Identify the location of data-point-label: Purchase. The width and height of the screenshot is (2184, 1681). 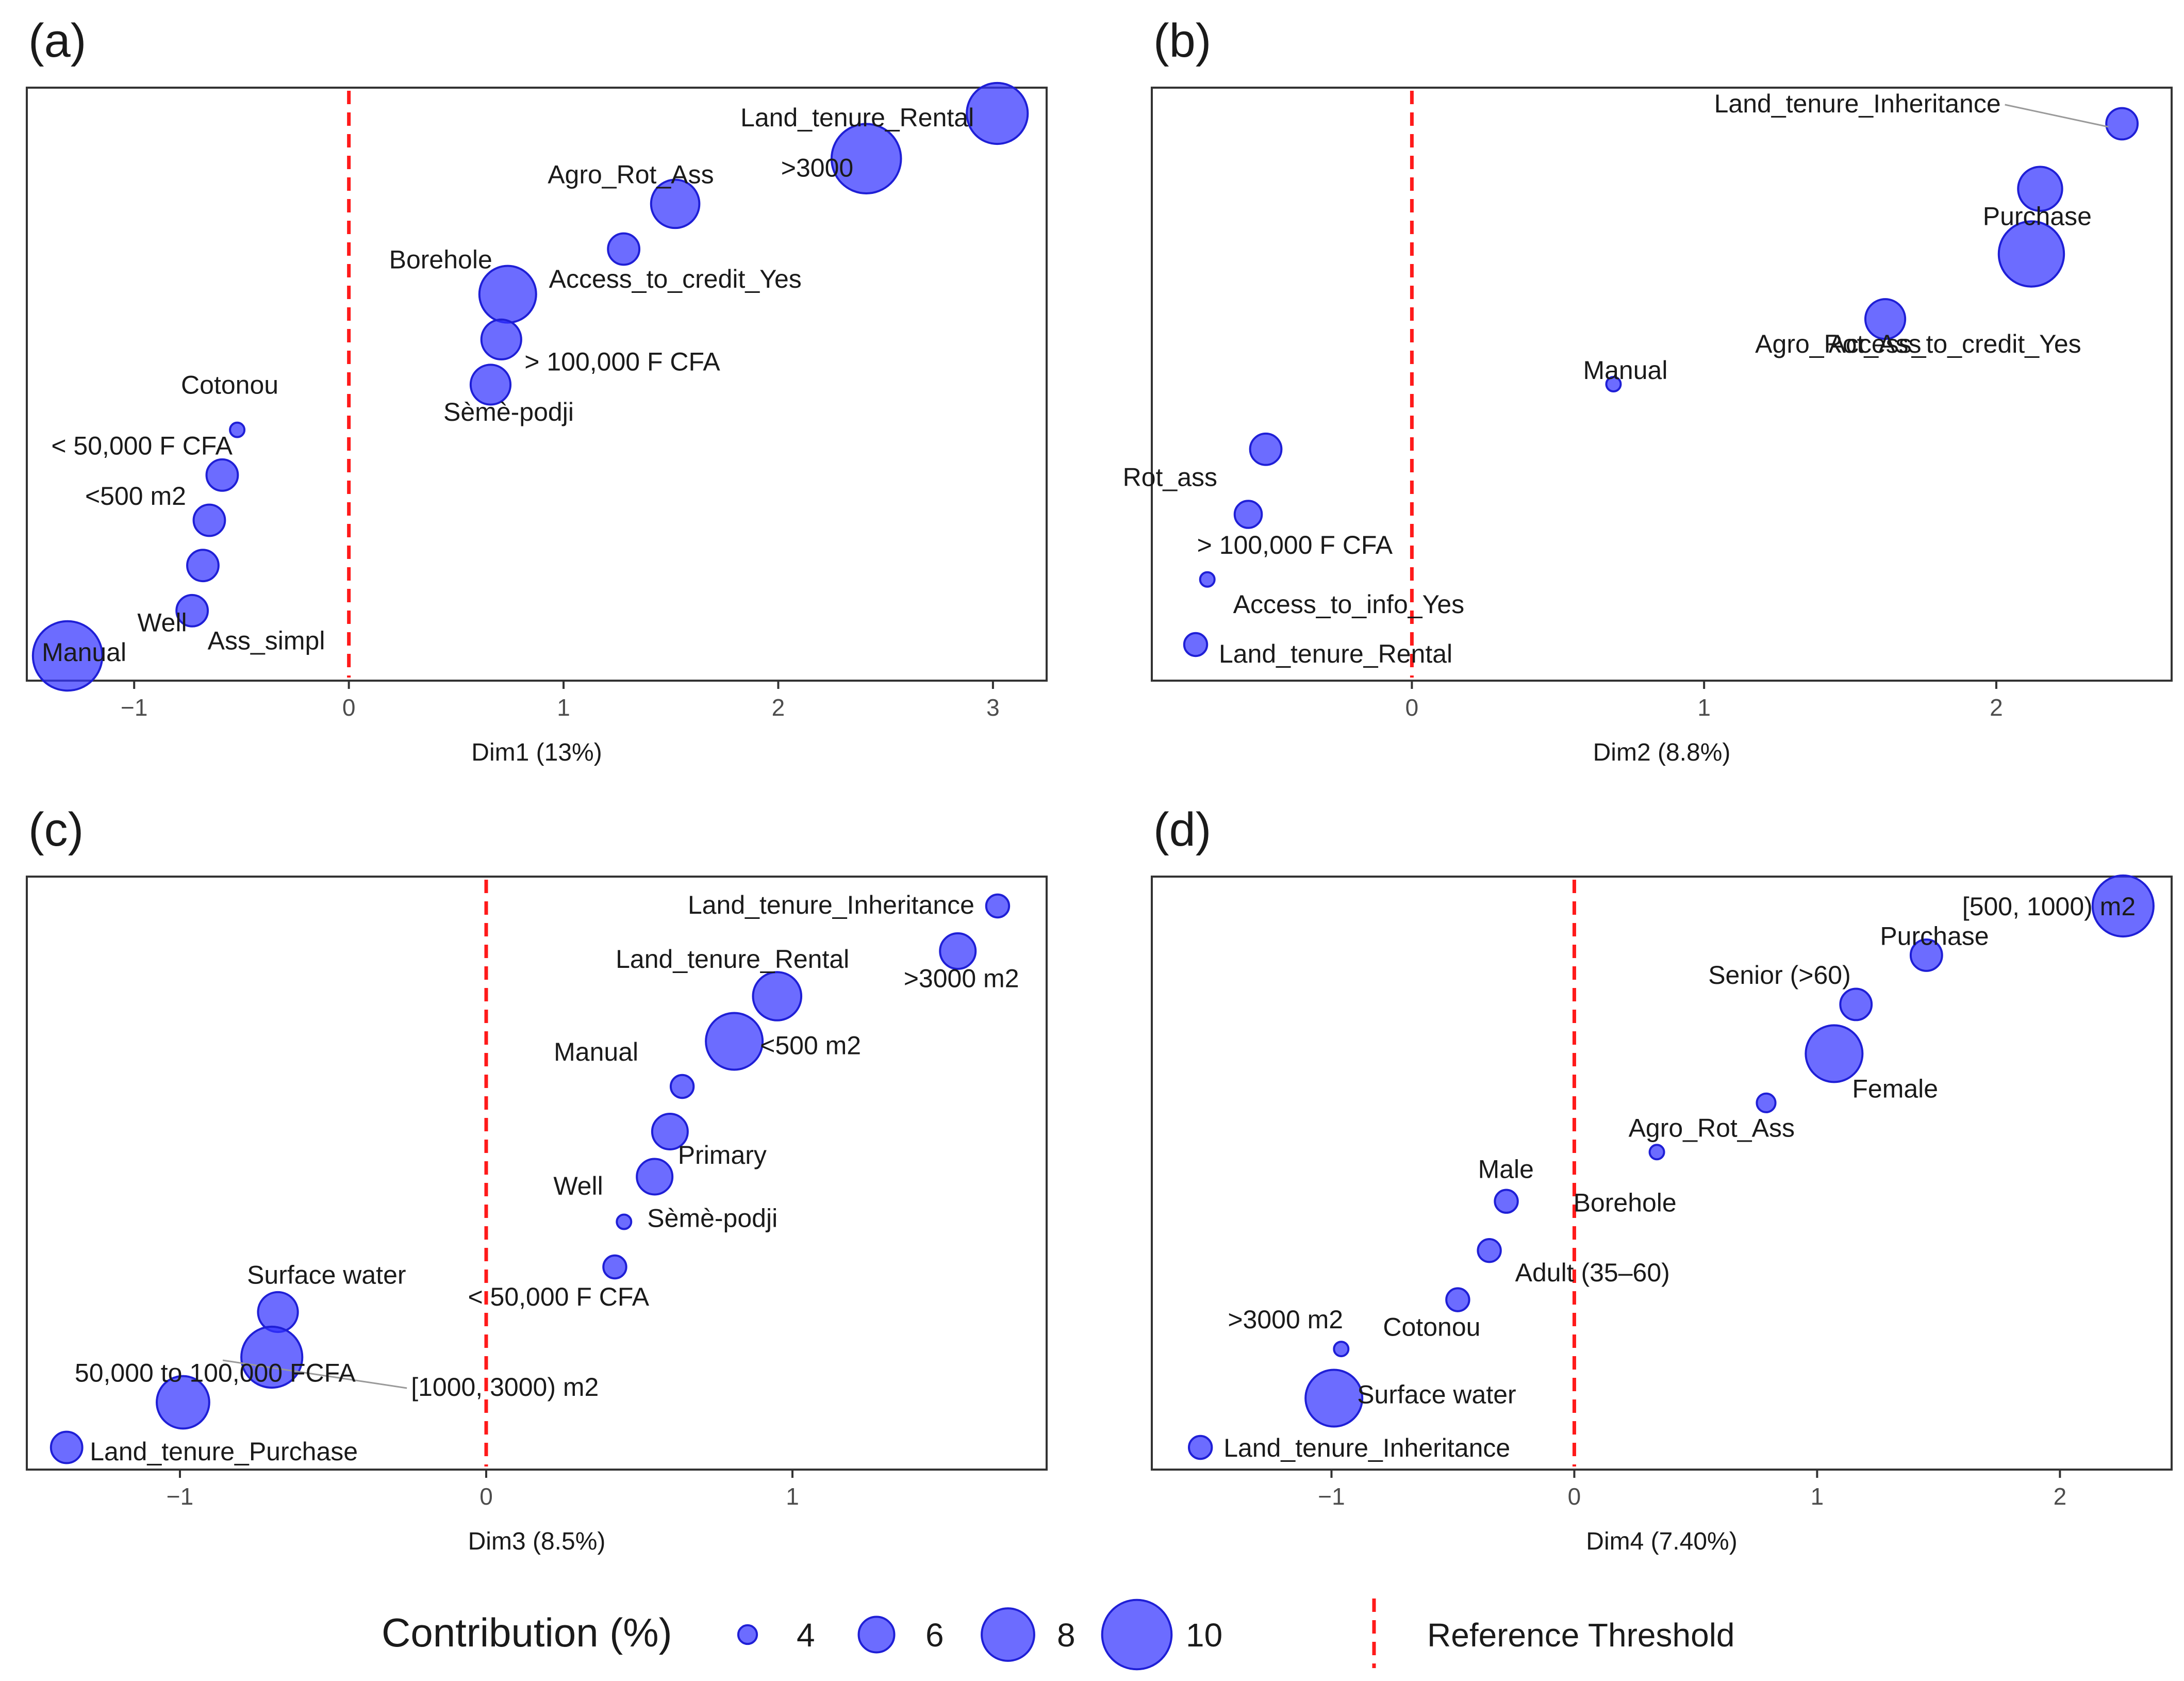
(1934, 935).